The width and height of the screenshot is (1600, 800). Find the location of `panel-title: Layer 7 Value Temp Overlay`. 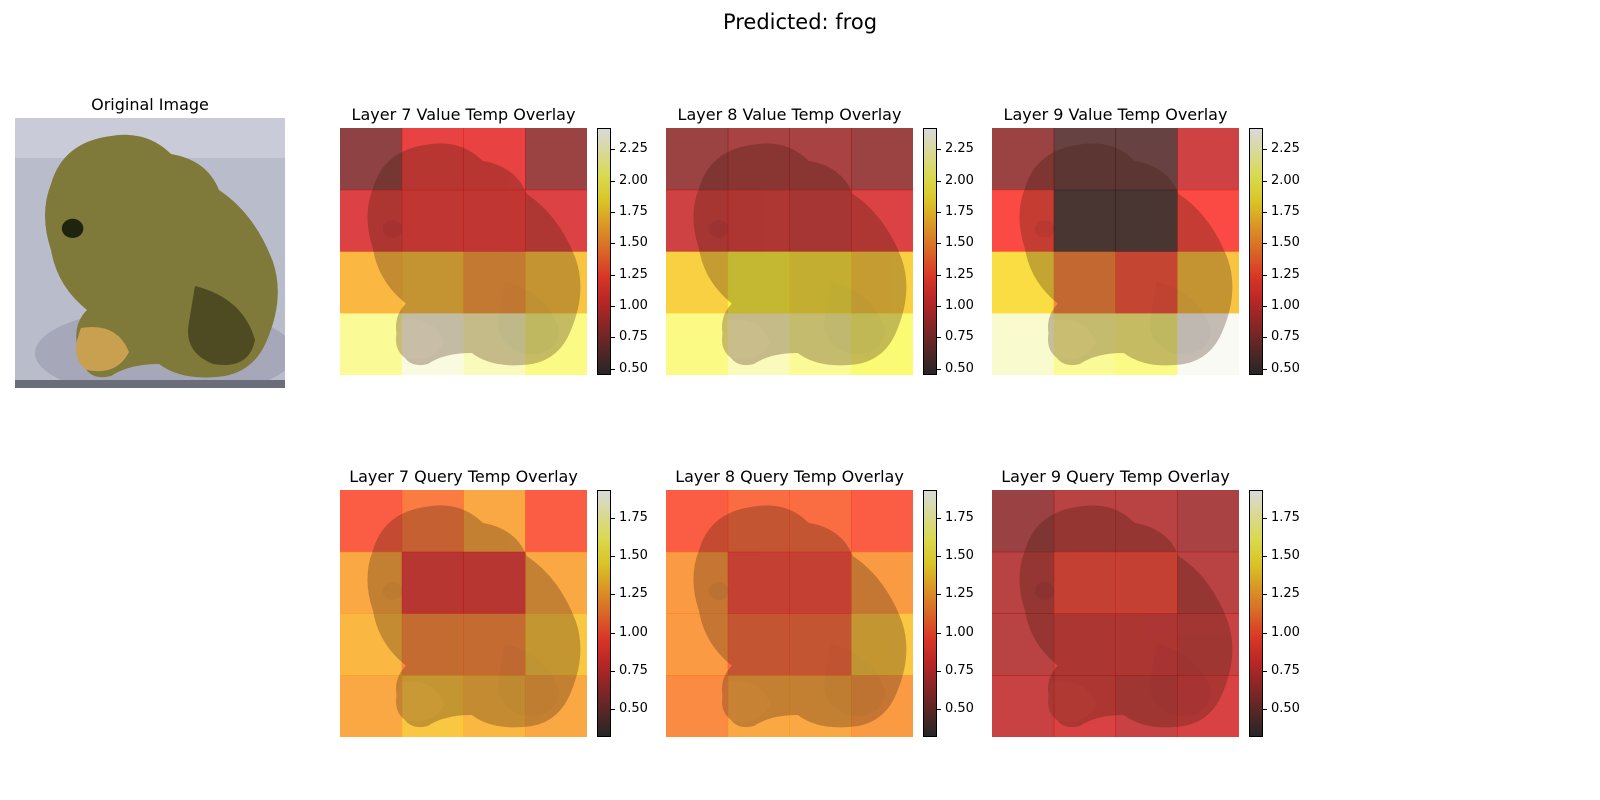

panel-title: Layer 7 Value Temp Overlay is located at coordinates (463, 114).